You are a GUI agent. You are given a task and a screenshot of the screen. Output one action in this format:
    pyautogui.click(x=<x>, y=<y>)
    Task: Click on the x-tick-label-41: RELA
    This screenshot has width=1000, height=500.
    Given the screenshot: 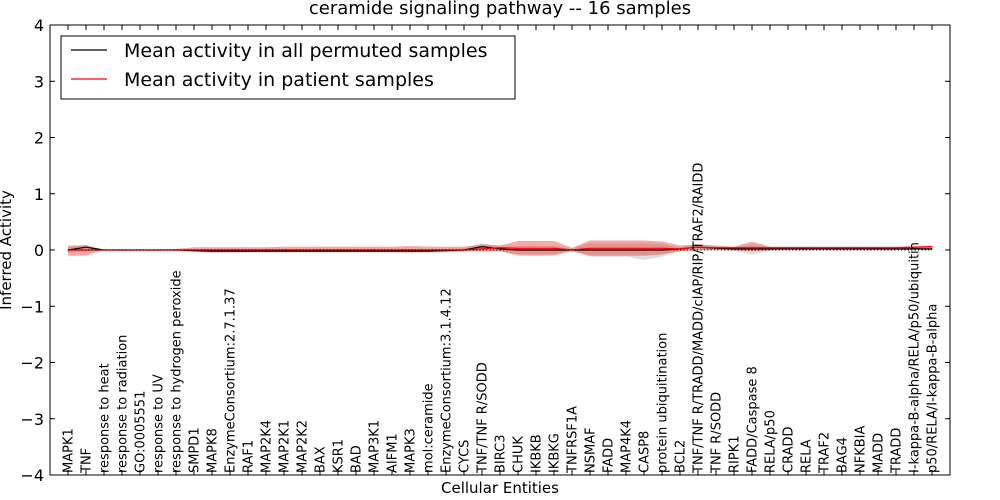 What is the action you would take?
    pyautogui.click(x=807, y=456)
    